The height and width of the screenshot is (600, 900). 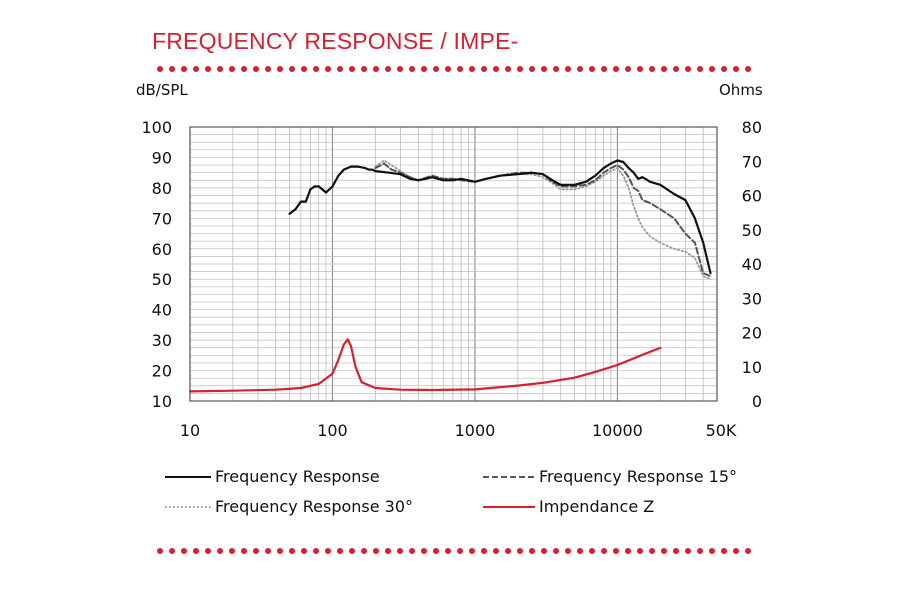 What do you see at coordinates (297, 476) in the screenshot?
I see `legend-label-fr: Frequency Response` at bounding box center [297, 476].